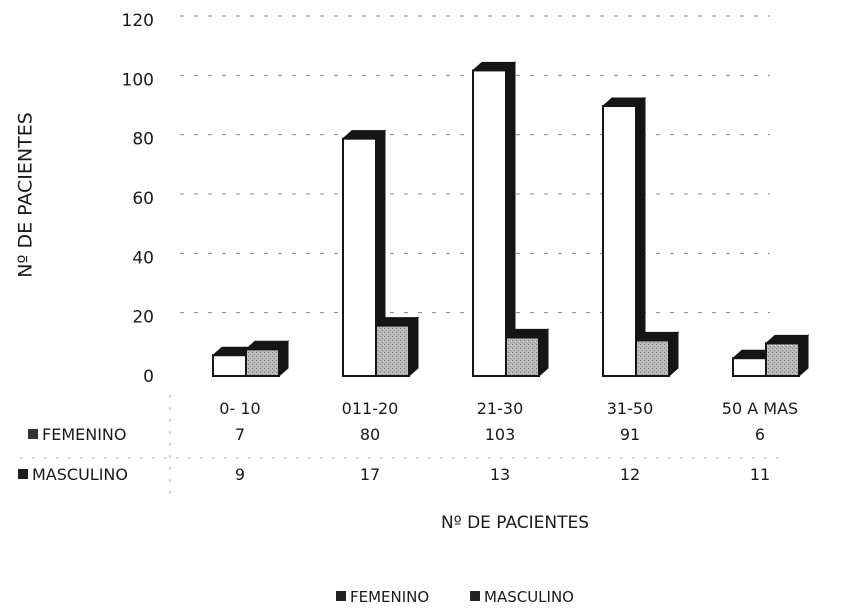 This screenshot has width=853, height=614. Describe the element at coordinates (760, 434) in the screenshot. I see `table-cell: 6` at that location.